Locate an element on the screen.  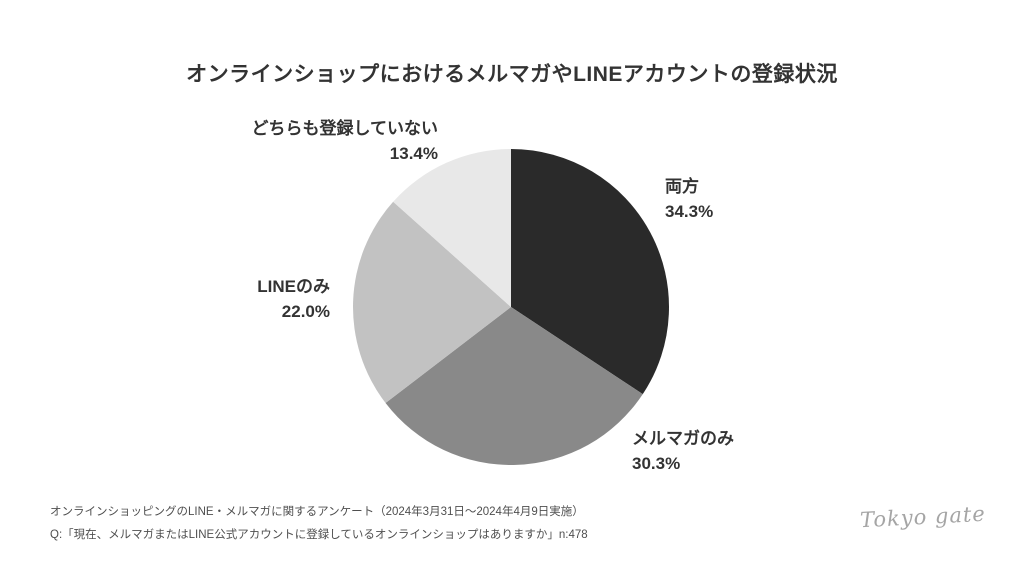
tokyo-gate-logo: Tokyo gate is located at coordinates (923, 517).